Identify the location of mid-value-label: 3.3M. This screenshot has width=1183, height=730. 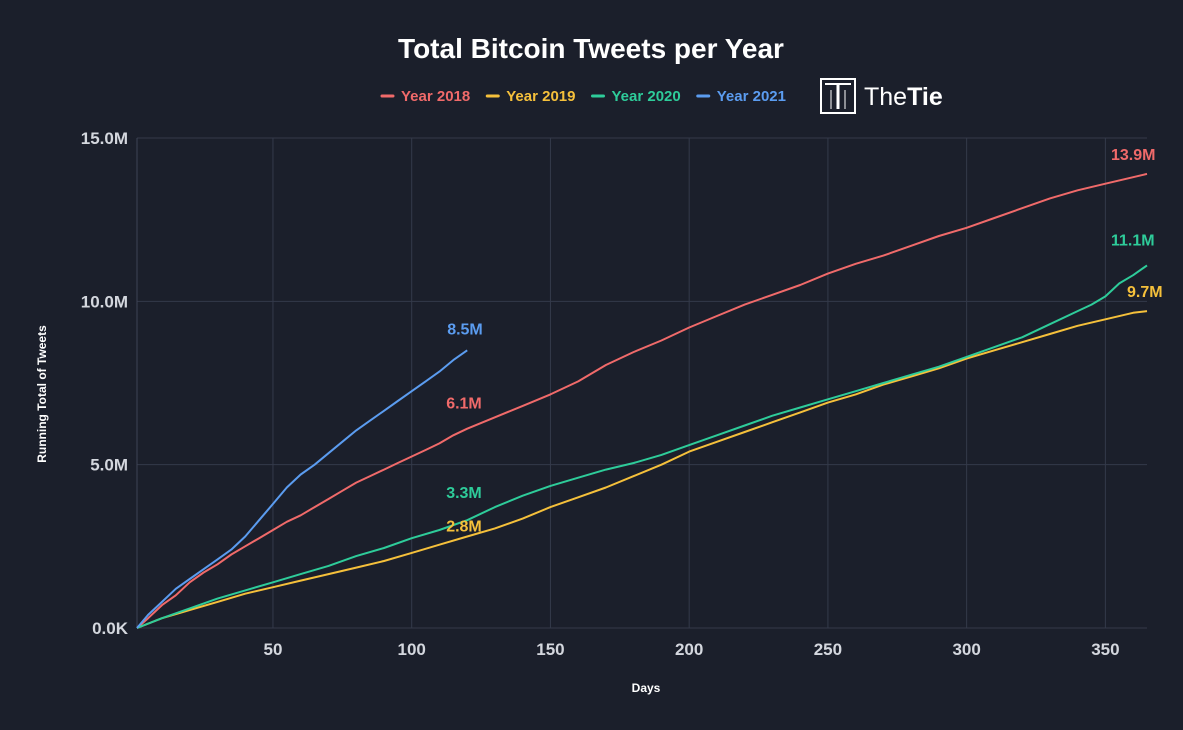
(464, 493).